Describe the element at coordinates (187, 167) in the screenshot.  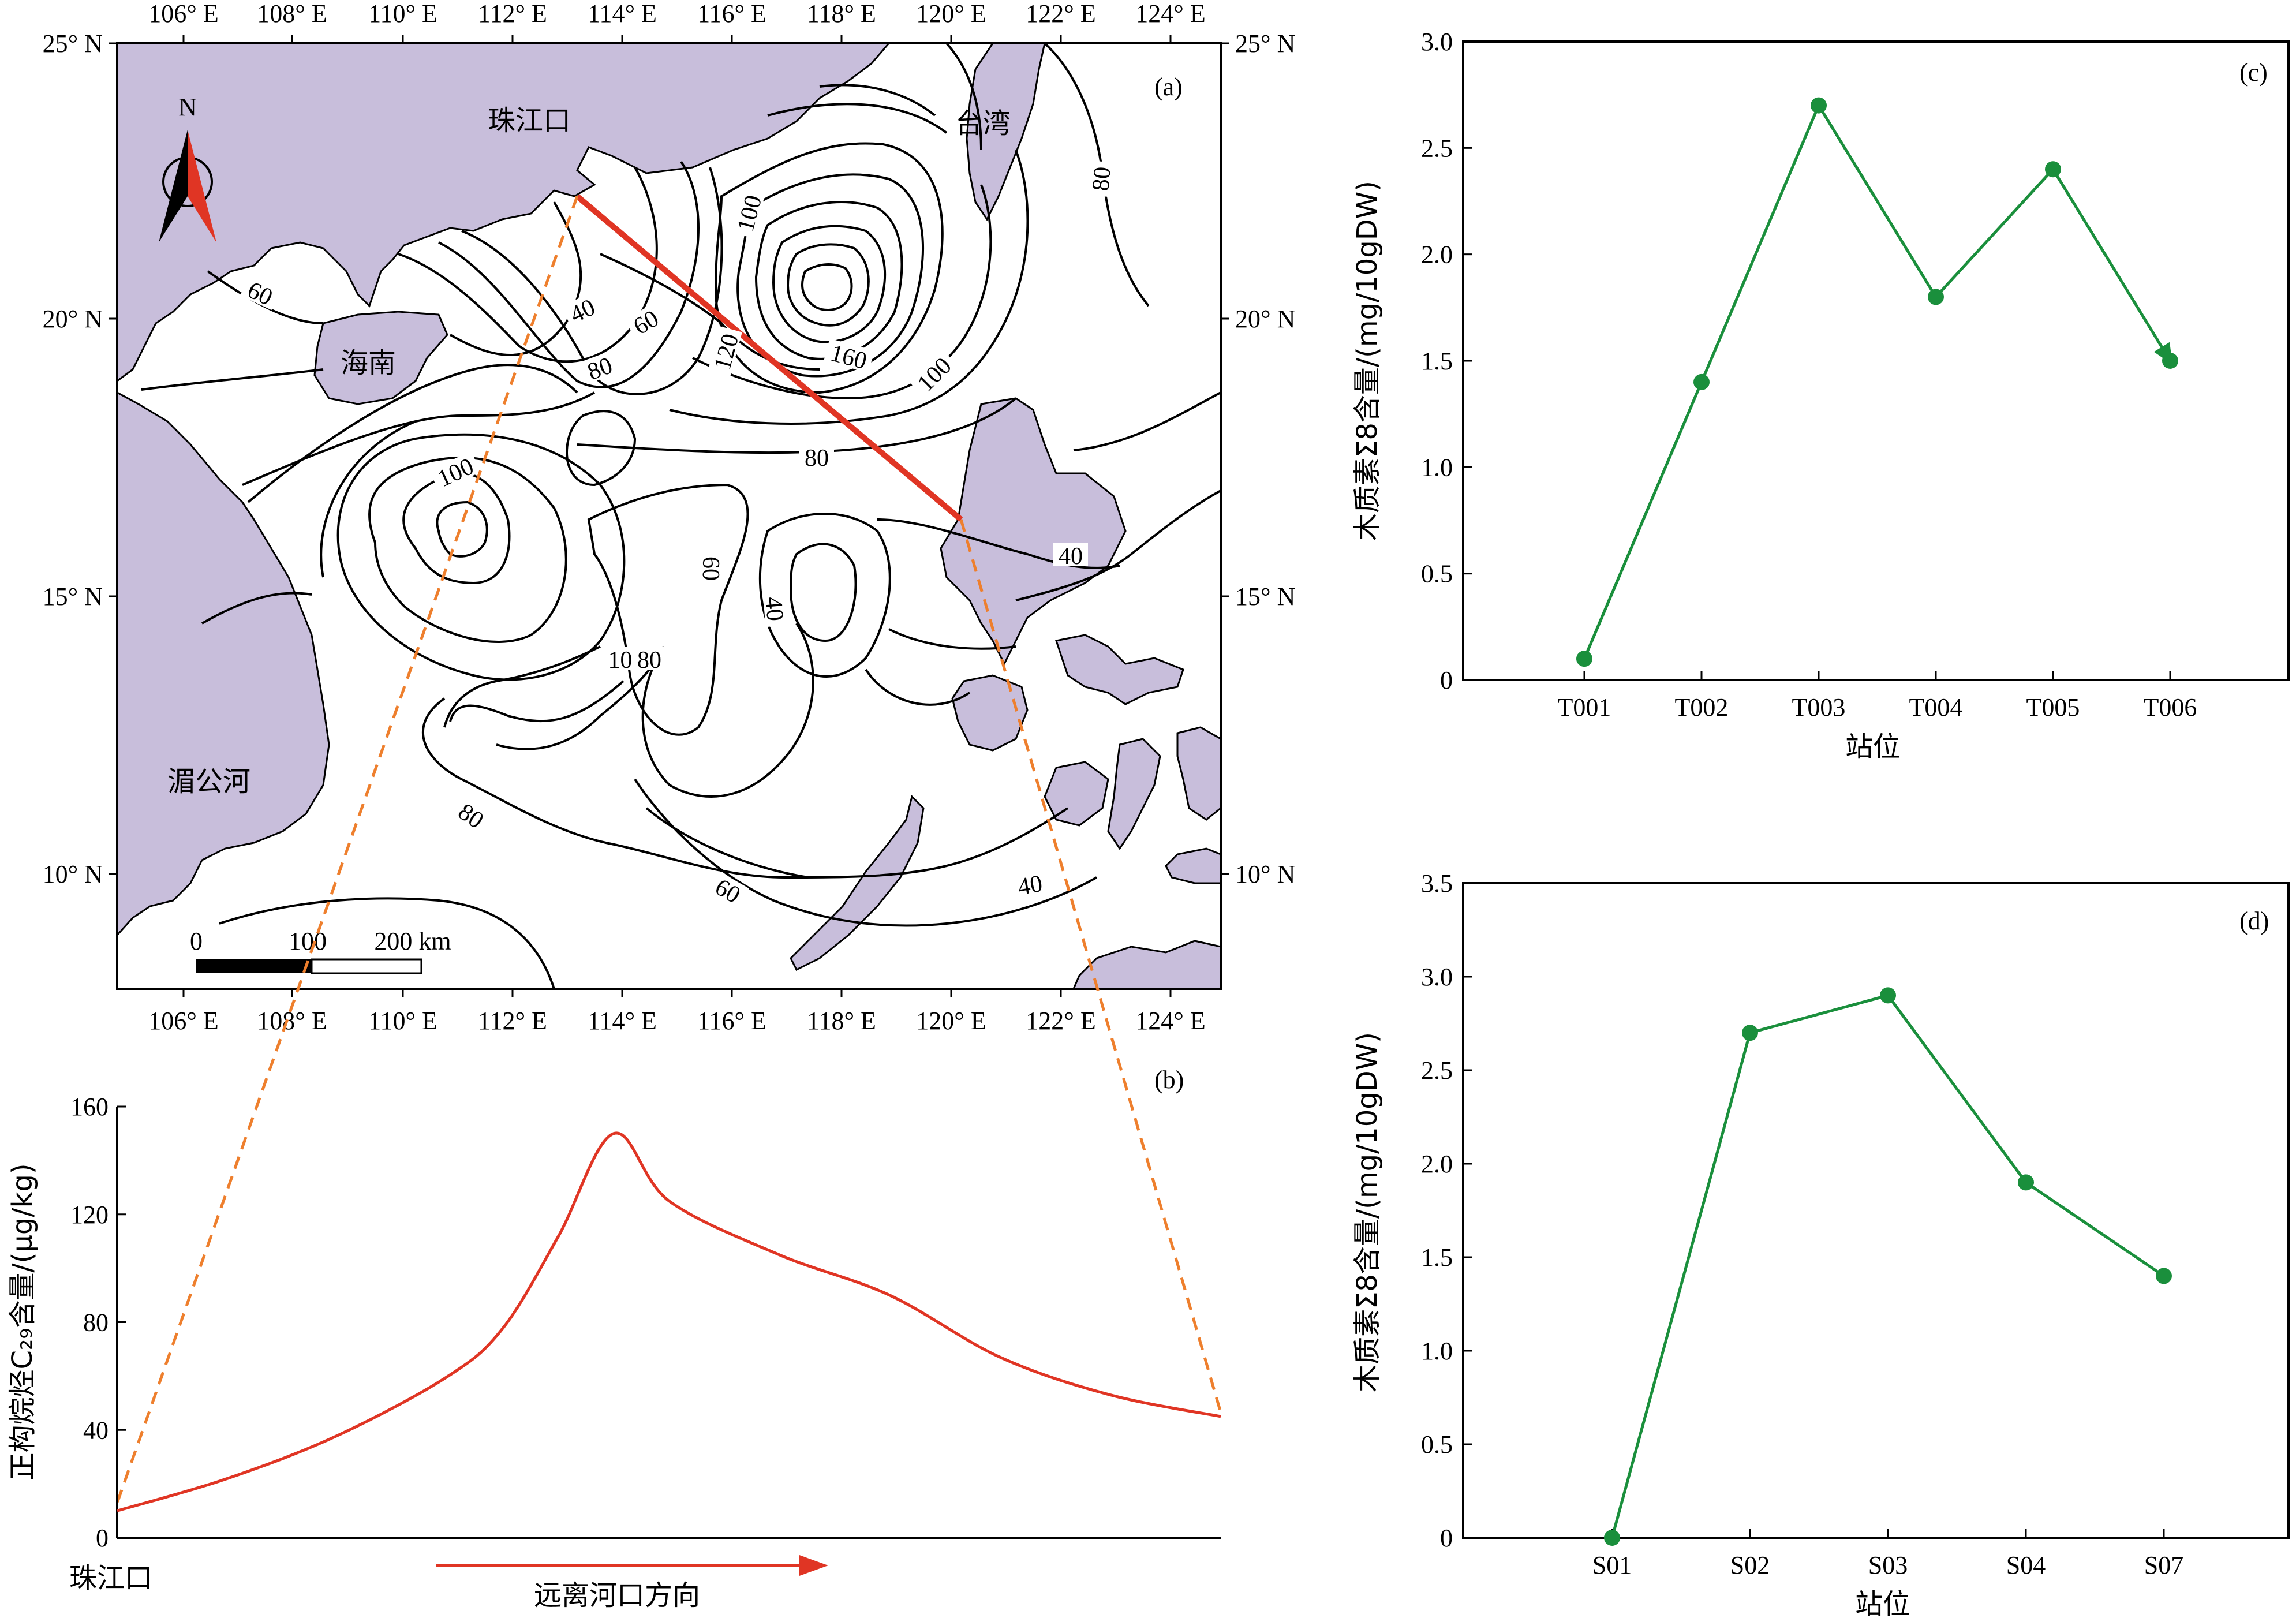
I see `north-arrow-icon: N` at that location.